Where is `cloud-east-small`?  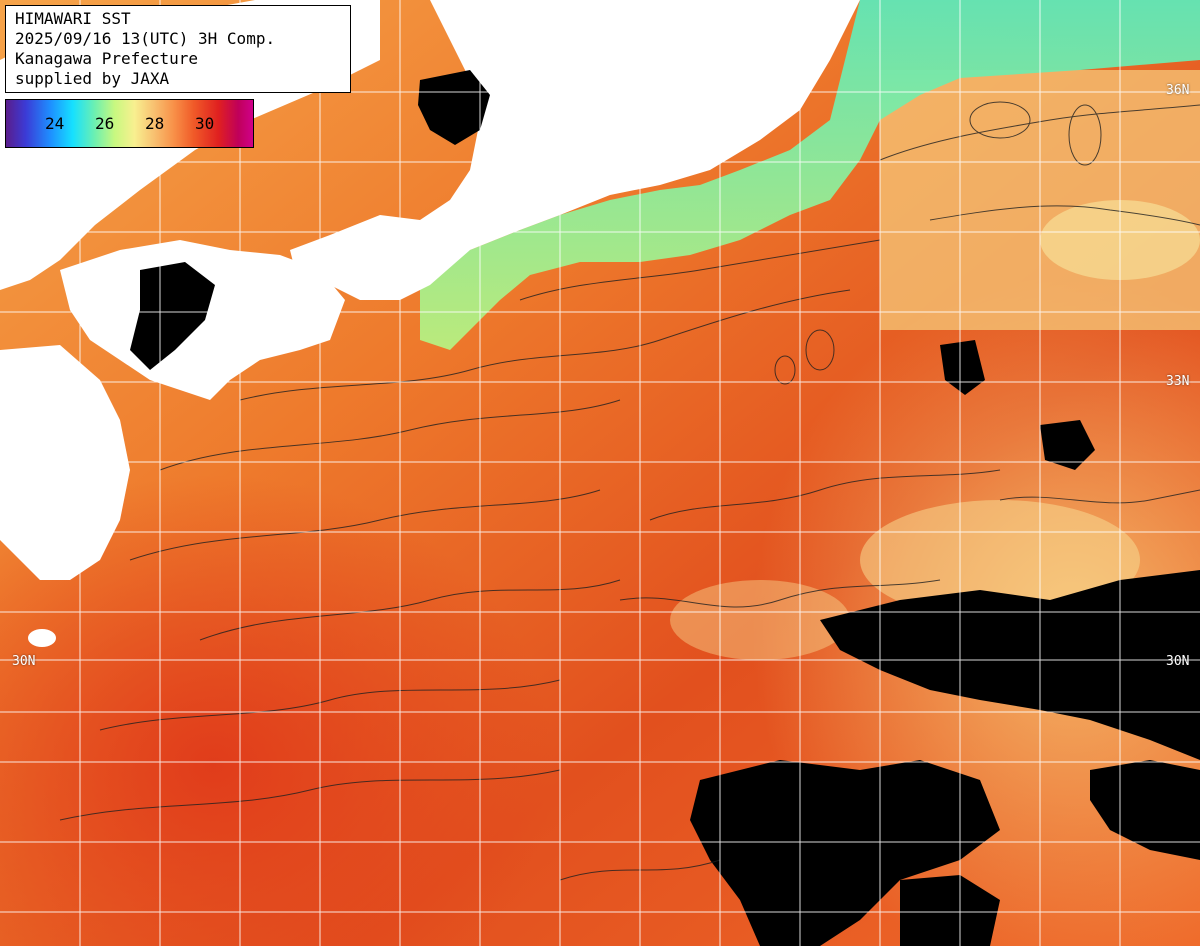 cloud-east-small is located at coordinates (1067, 445).